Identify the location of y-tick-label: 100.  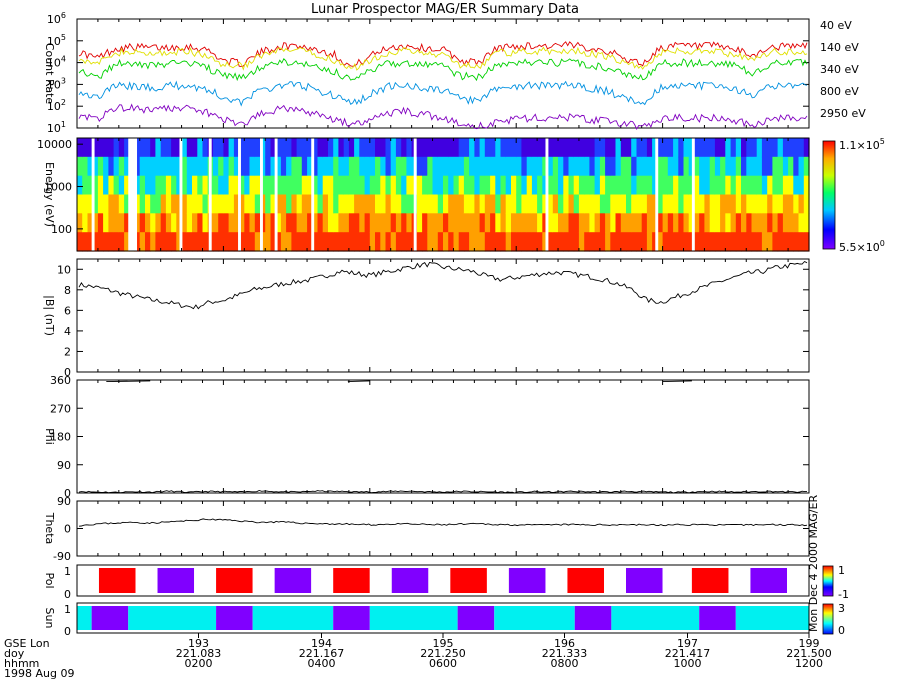
(61, 229).